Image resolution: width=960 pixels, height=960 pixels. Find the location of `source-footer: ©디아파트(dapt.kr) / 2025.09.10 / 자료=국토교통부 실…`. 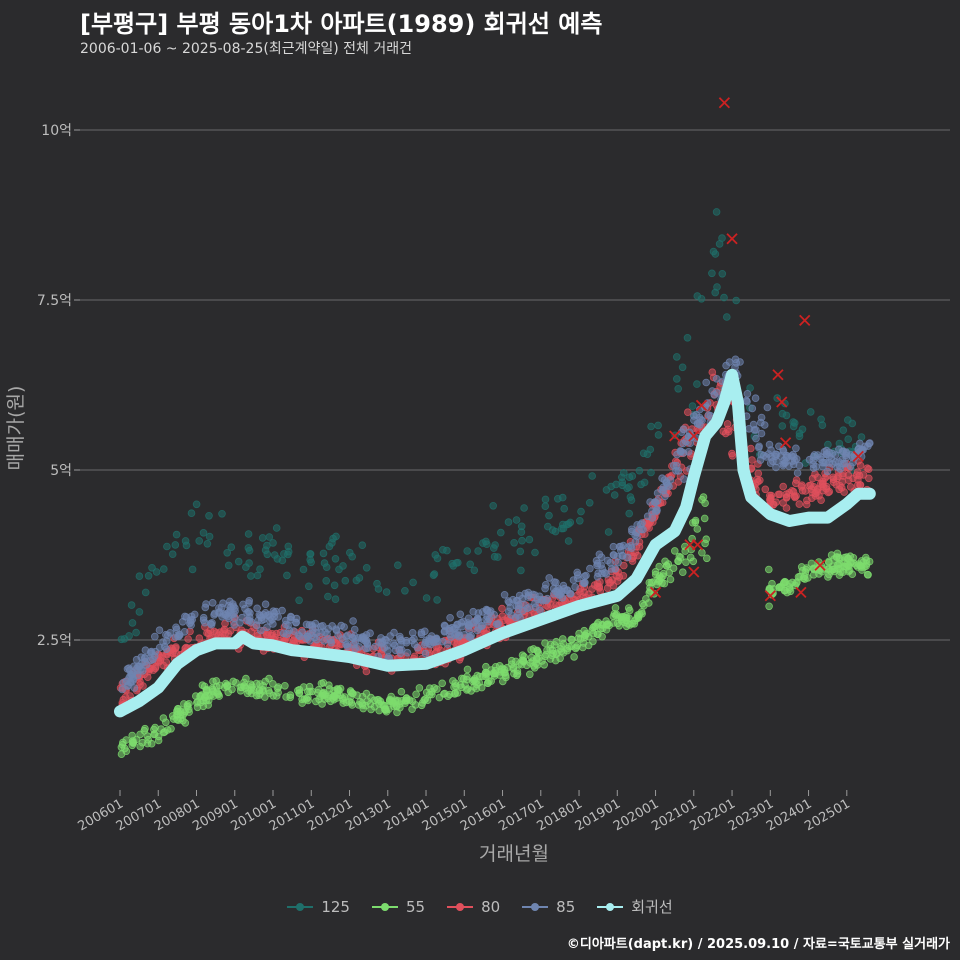

source-footer: ©디아파트(dapt.kr) / 2025.09.10 / 자료=국토교통부 실… is located at coordinates (758, 944).